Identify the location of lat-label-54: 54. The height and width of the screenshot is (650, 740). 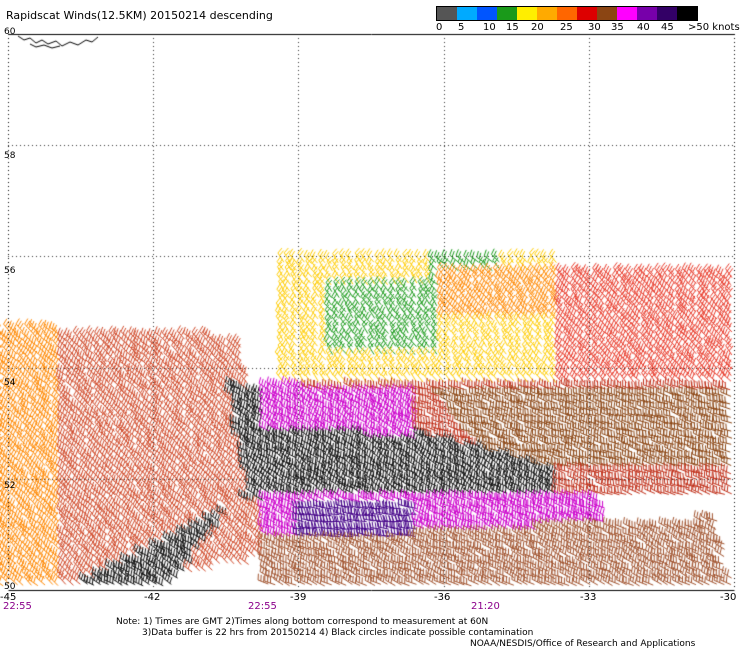
(10, 383).